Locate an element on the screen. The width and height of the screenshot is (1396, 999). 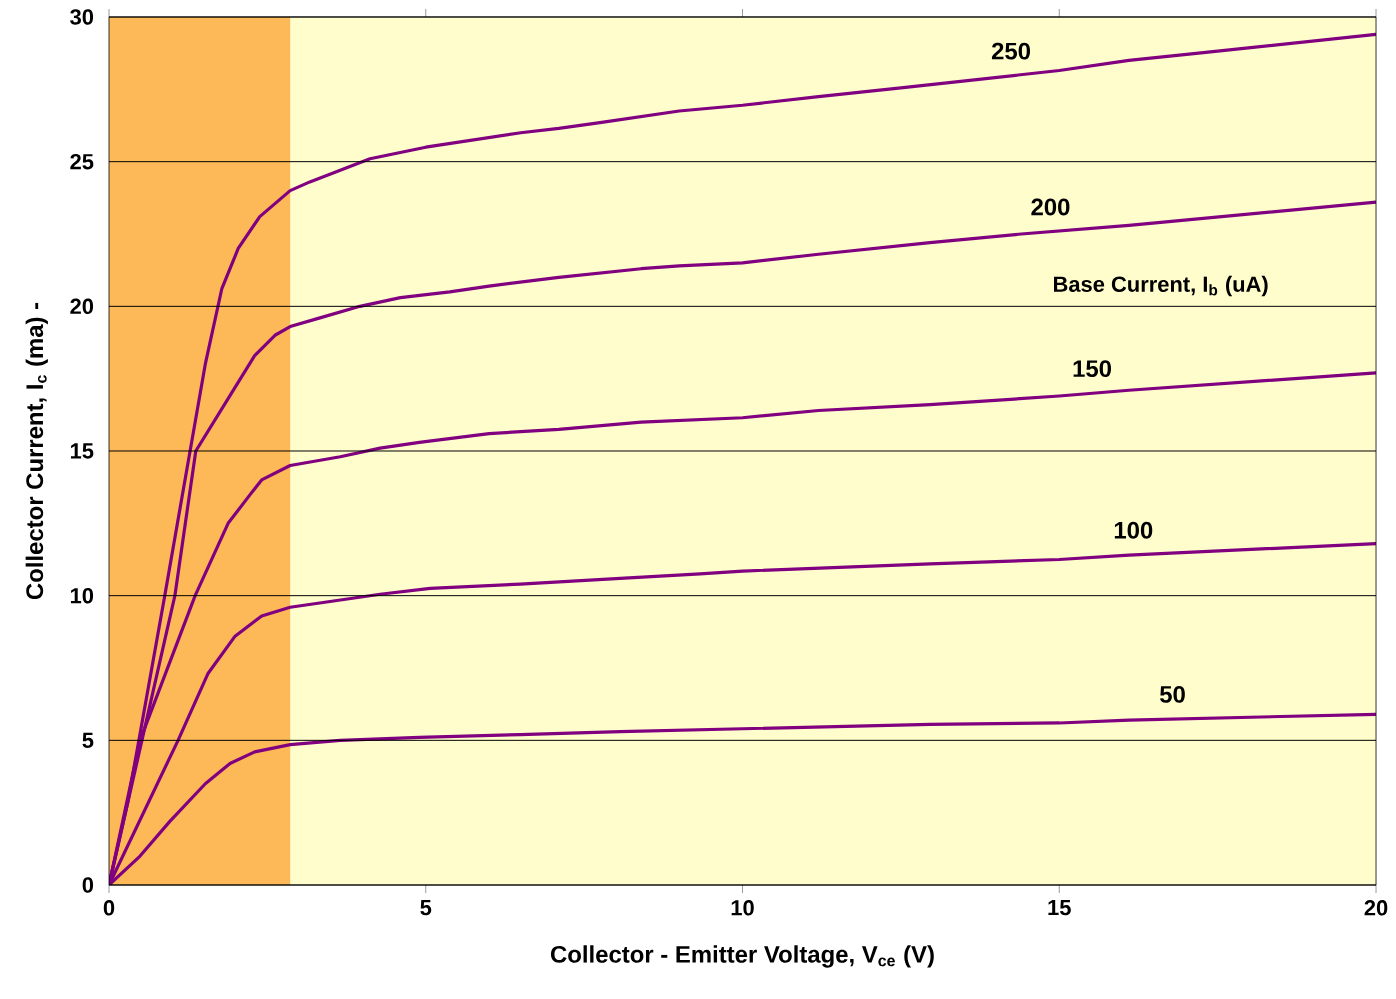
series-label: 200 is located at coordinates (1050, 207).